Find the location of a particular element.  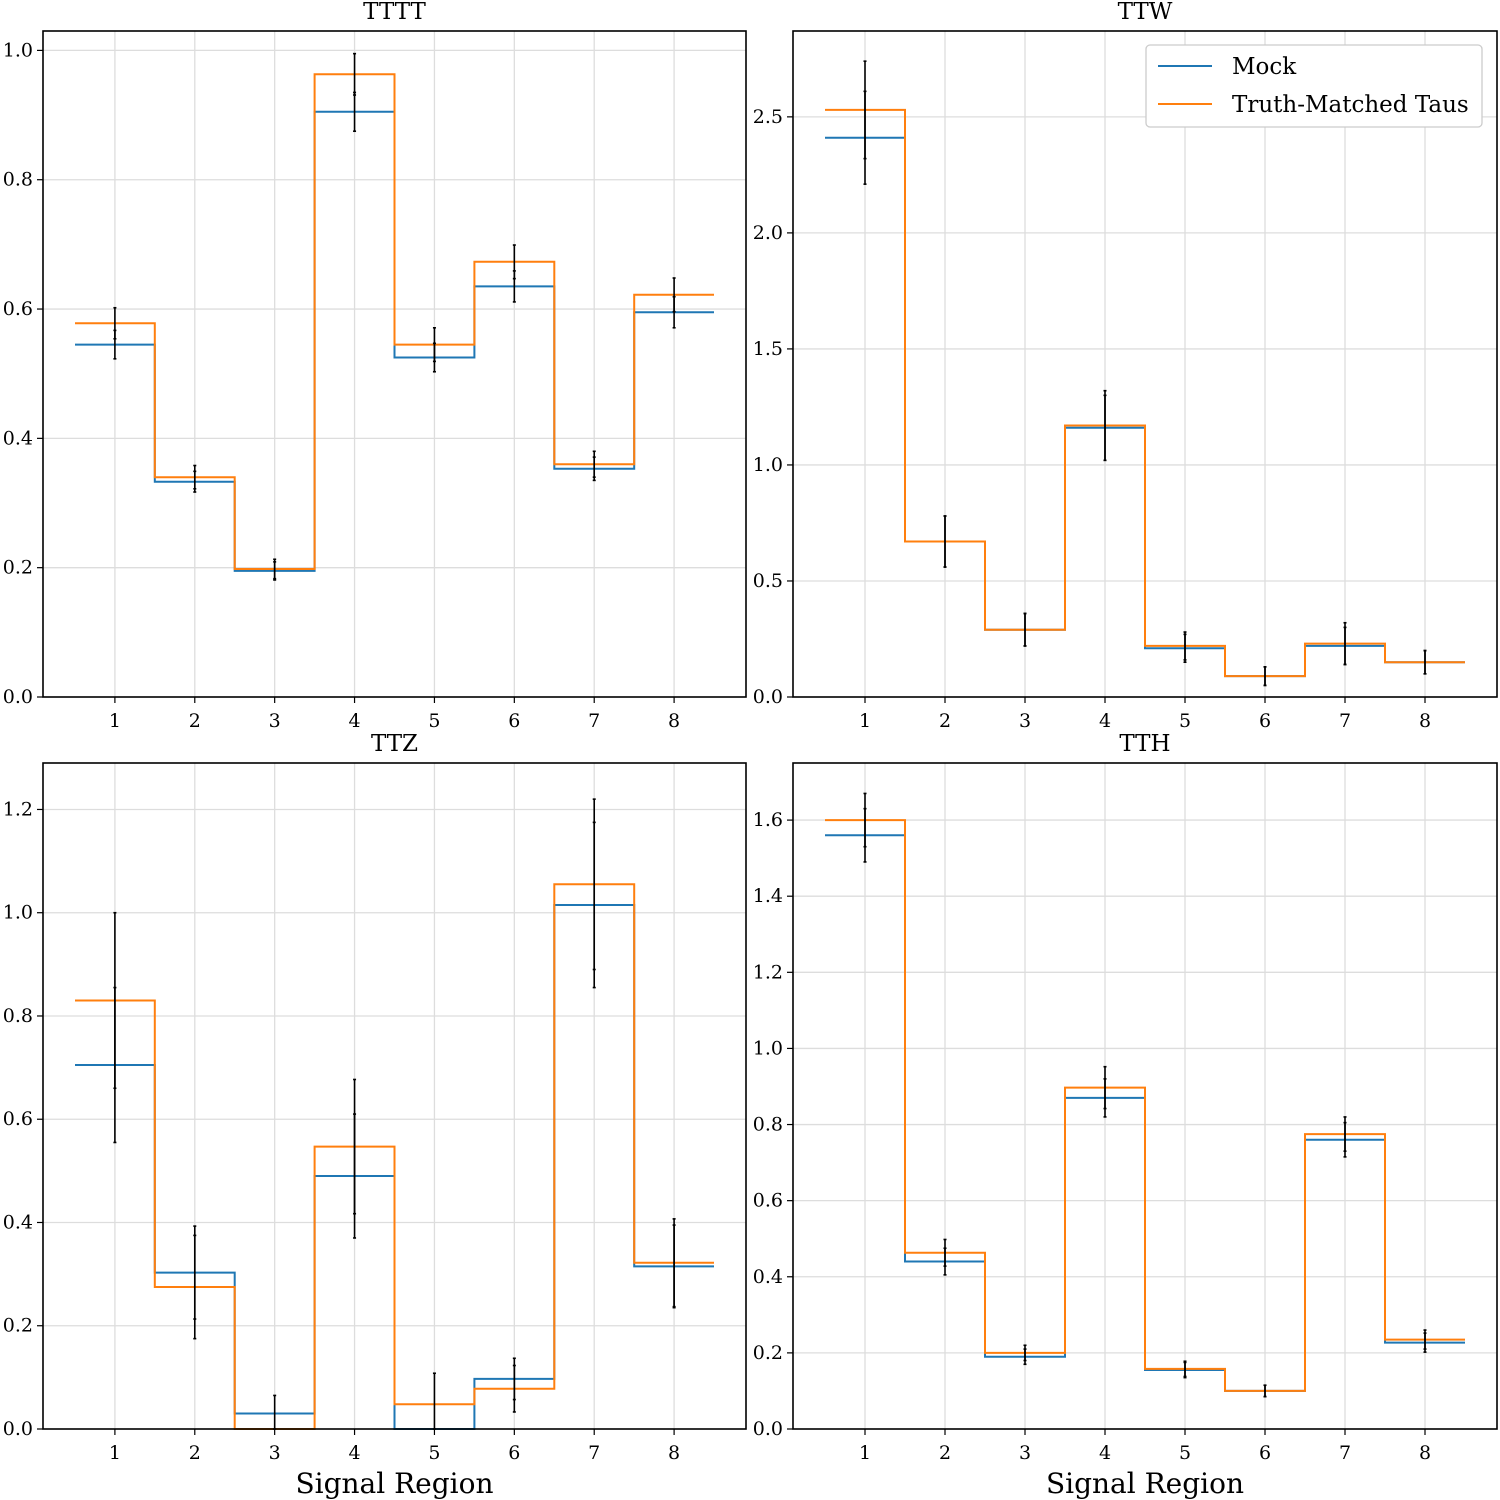

legend: Mock Truth-Matched Taus is located at coordinates (1314, 86).